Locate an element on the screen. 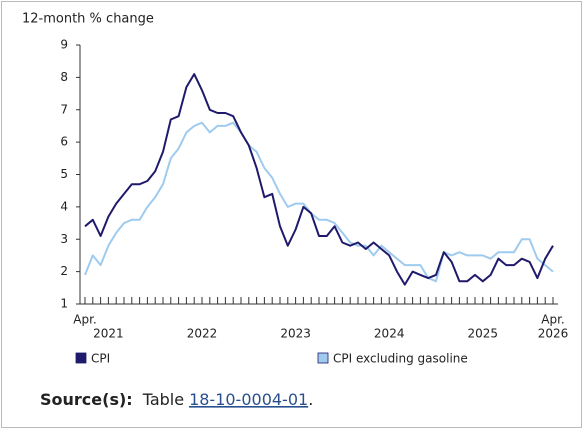 This screenshot has width=585, height=432. x-tick-label: 2021 is located at coordinates (108, 334).